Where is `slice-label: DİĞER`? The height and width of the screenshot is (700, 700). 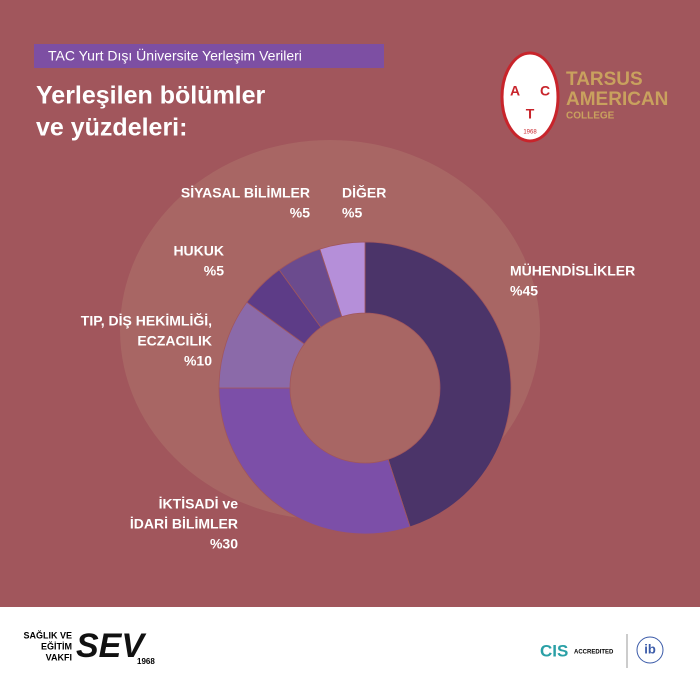 slice-label: DİĞER is located at coordinates (364, 192).